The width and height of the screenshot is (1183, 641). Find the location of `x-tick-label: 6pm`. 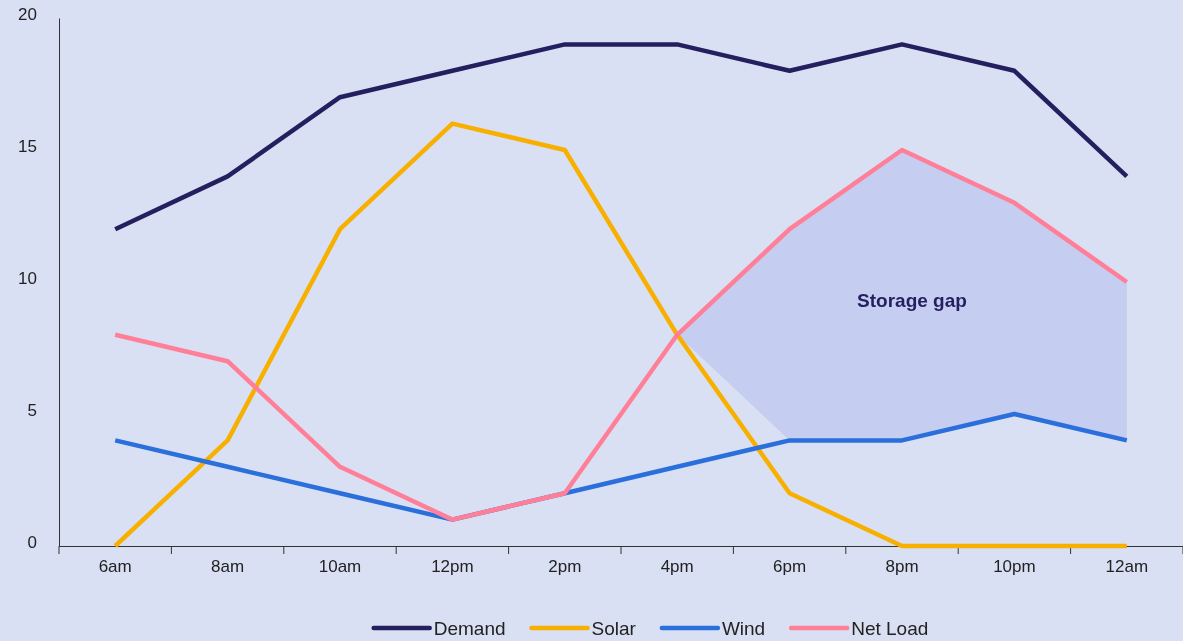

x-tick-label: 6pm is located at coordinates (790, 567).